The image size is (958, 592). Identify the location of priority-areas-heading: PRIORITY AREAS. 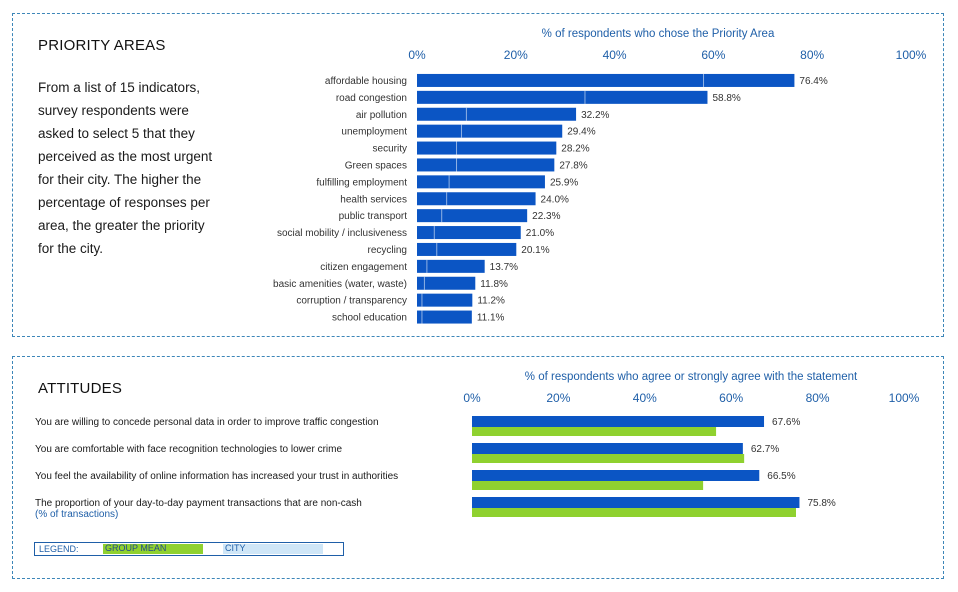
(102, 45).